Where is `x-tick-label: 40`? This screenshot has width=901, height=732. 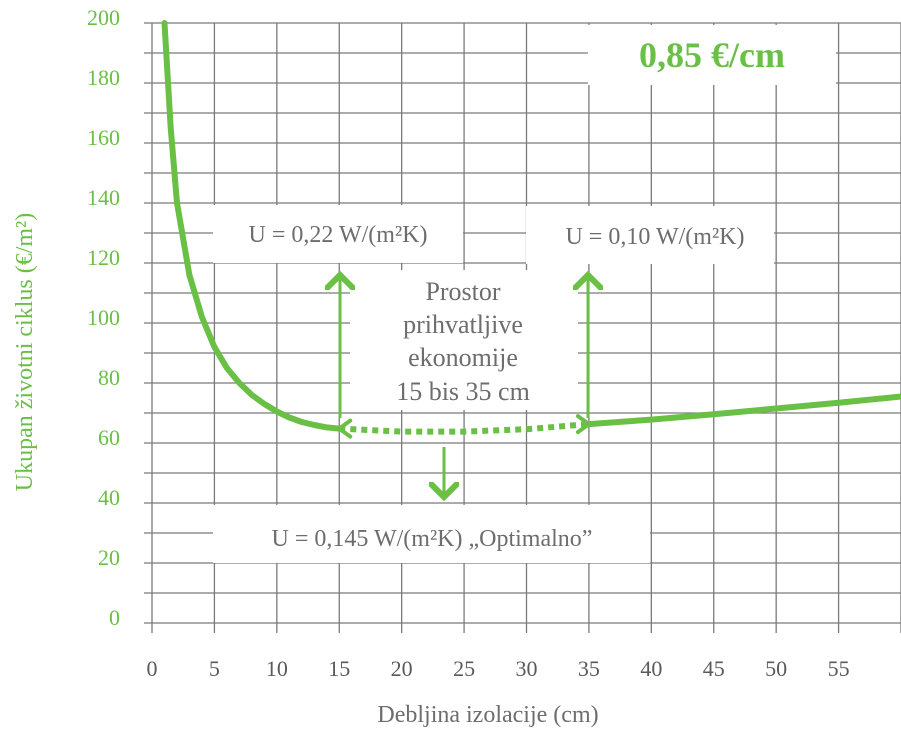 x-tick-label: 40 is located at coordinates (651, 668).